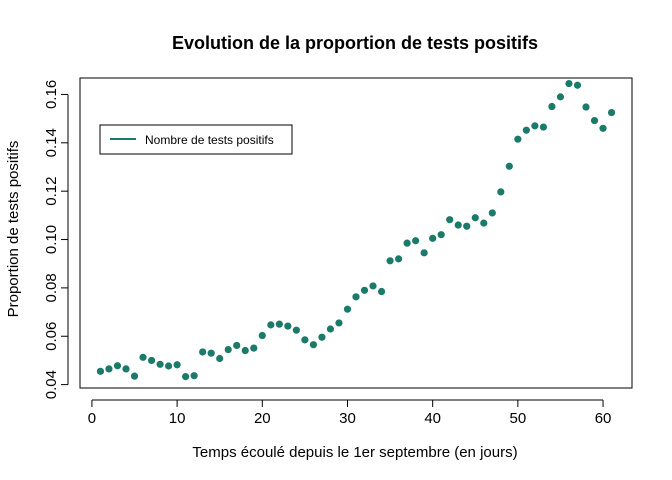 This screenshot has width=672, height=480. What do you see at coordinates (603, 418) in the screenshot?
I see `x-tick-label: 60` at bounding box center [603, 418].